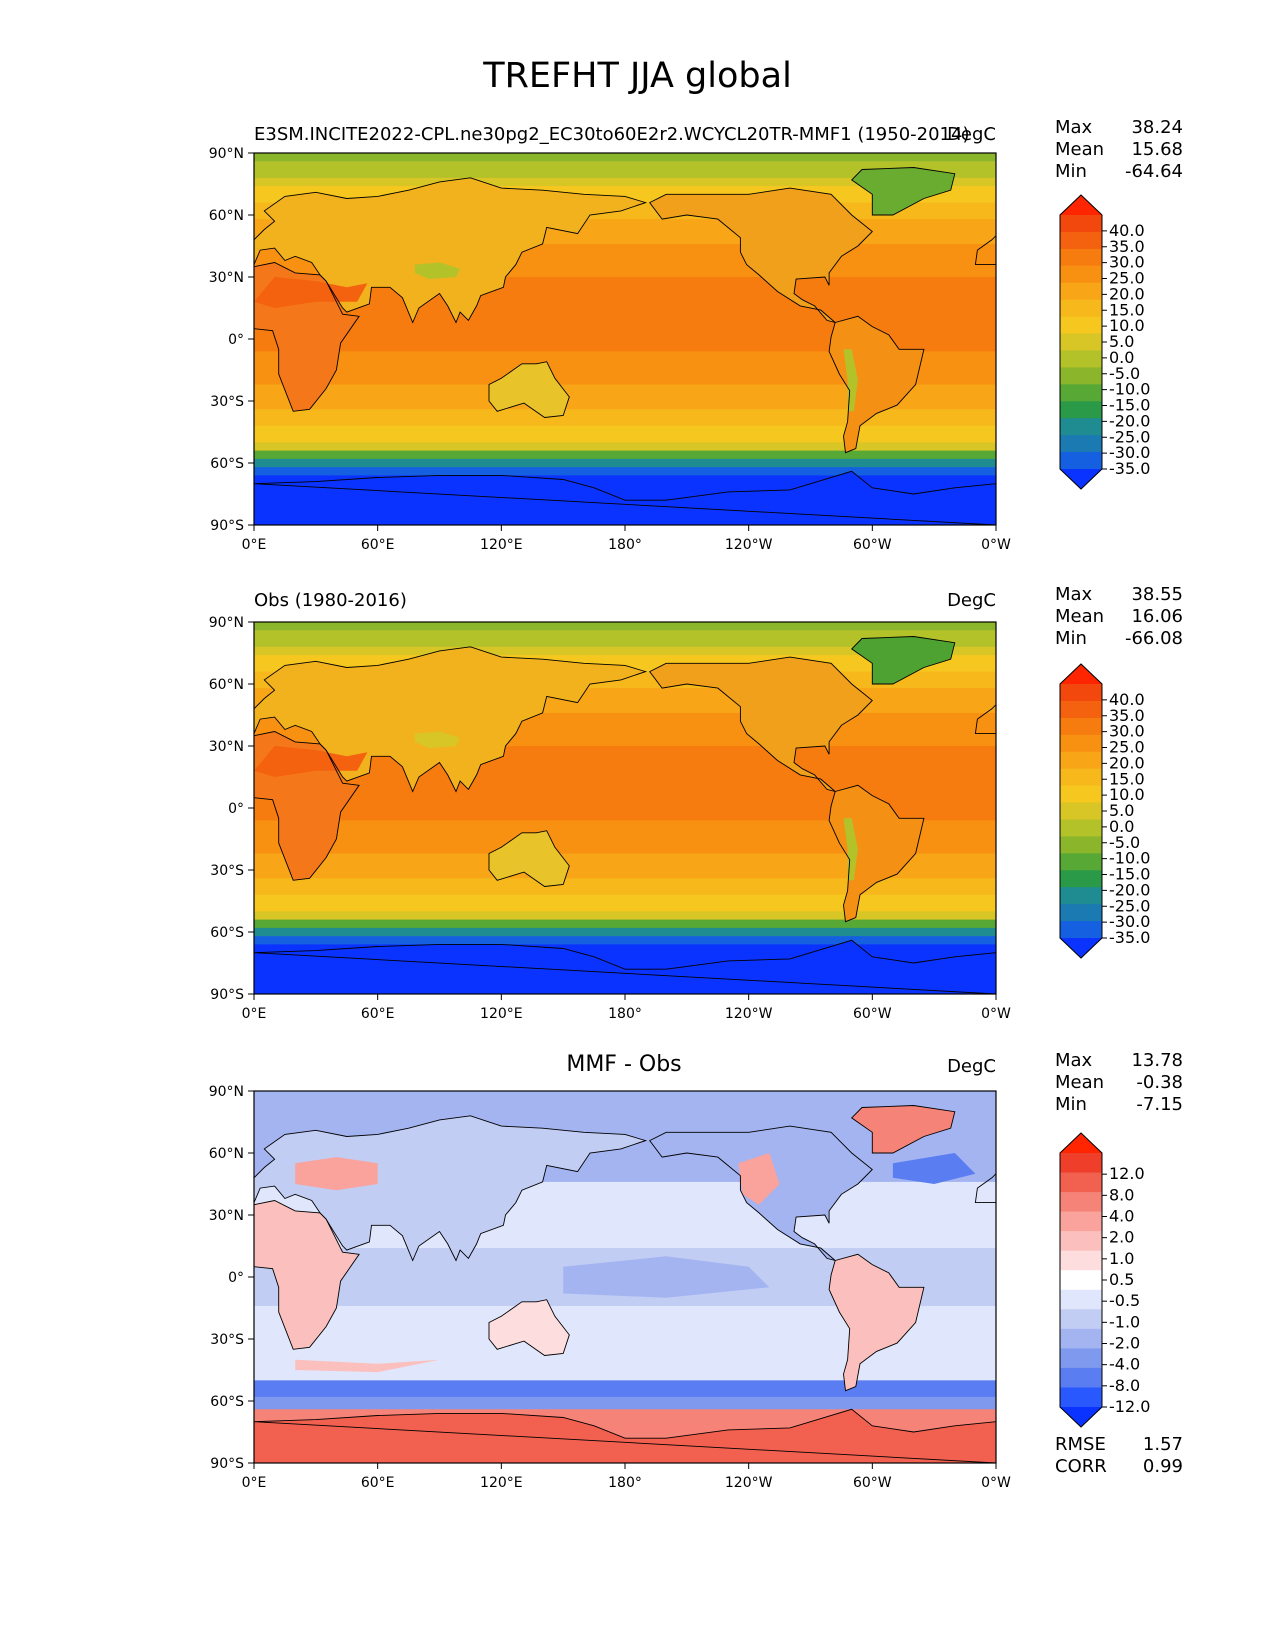  I want to click on colorbar-label: -5.0, so click(1124, 373).